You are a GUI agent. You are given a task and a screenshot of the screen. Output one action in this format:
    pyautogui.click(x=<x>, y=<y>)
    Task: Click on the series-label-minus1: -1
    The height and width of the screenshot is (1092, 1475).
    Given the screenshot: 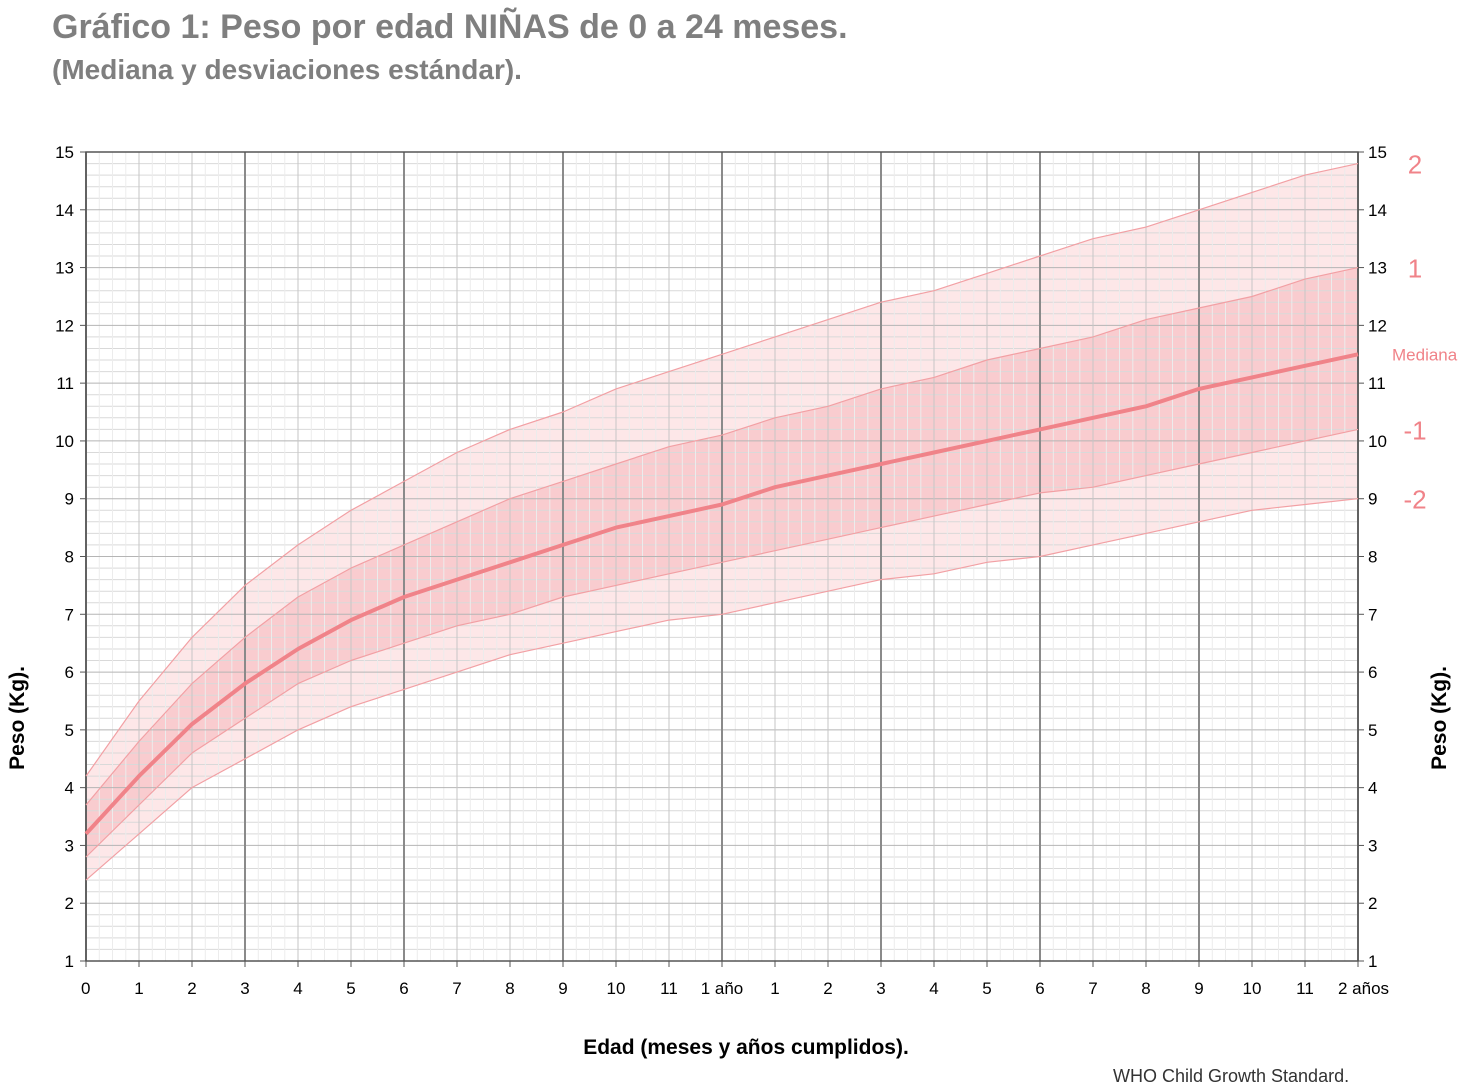 What is the action you would take?
    pyautogui.click(x=1414, y=430)
    